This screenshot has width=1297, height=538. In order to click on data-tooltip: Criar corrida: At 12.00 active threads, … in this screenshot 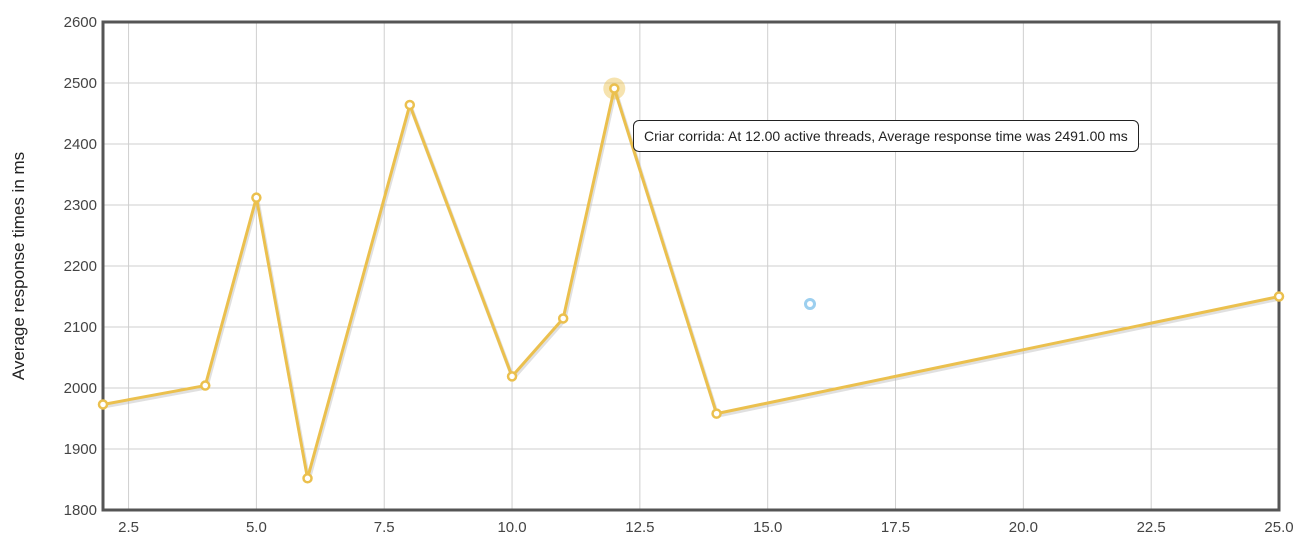, I will do `click(886, 136)`.